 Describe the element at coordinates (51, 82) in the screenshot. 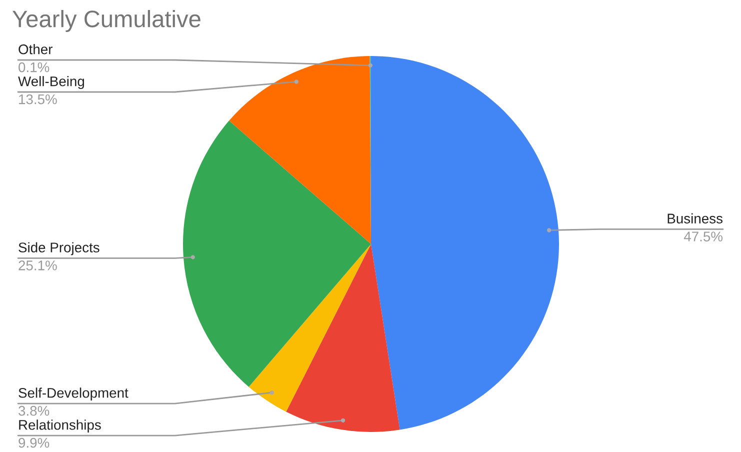

I see `slice-label: Well-Being` at that location.